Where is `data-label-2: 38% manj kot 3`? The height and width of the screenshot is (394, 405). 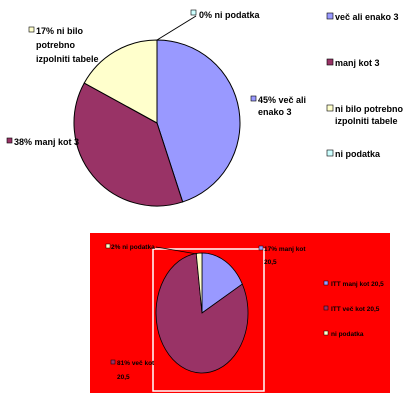
data-label-2: 38% manj kot 3 is located at coordinates (46, 142).